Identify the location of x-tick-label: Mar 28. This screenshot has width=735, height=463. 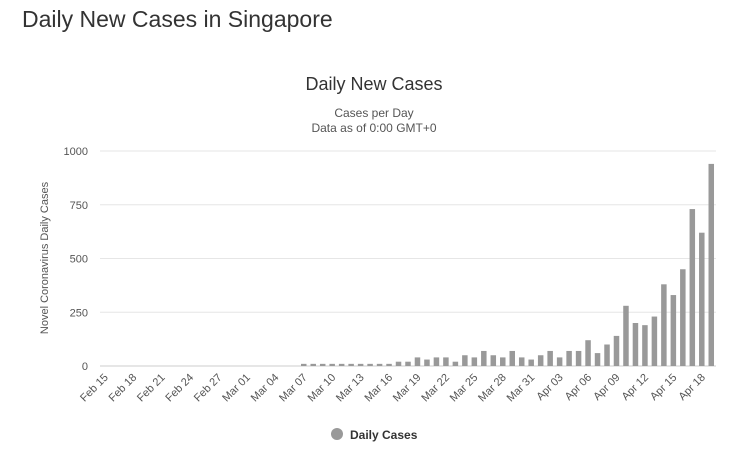
(492, 388).